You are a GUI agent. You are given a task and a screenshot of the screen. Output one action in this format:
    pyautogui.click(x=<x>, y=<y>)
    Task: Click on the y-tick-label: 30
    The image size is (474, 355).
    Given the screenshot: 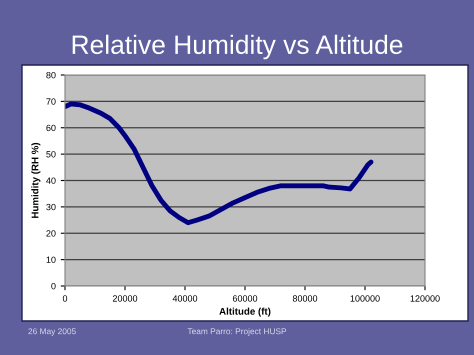 What is the action you would take?
    pyautogui.click(x=51, y=207)
    